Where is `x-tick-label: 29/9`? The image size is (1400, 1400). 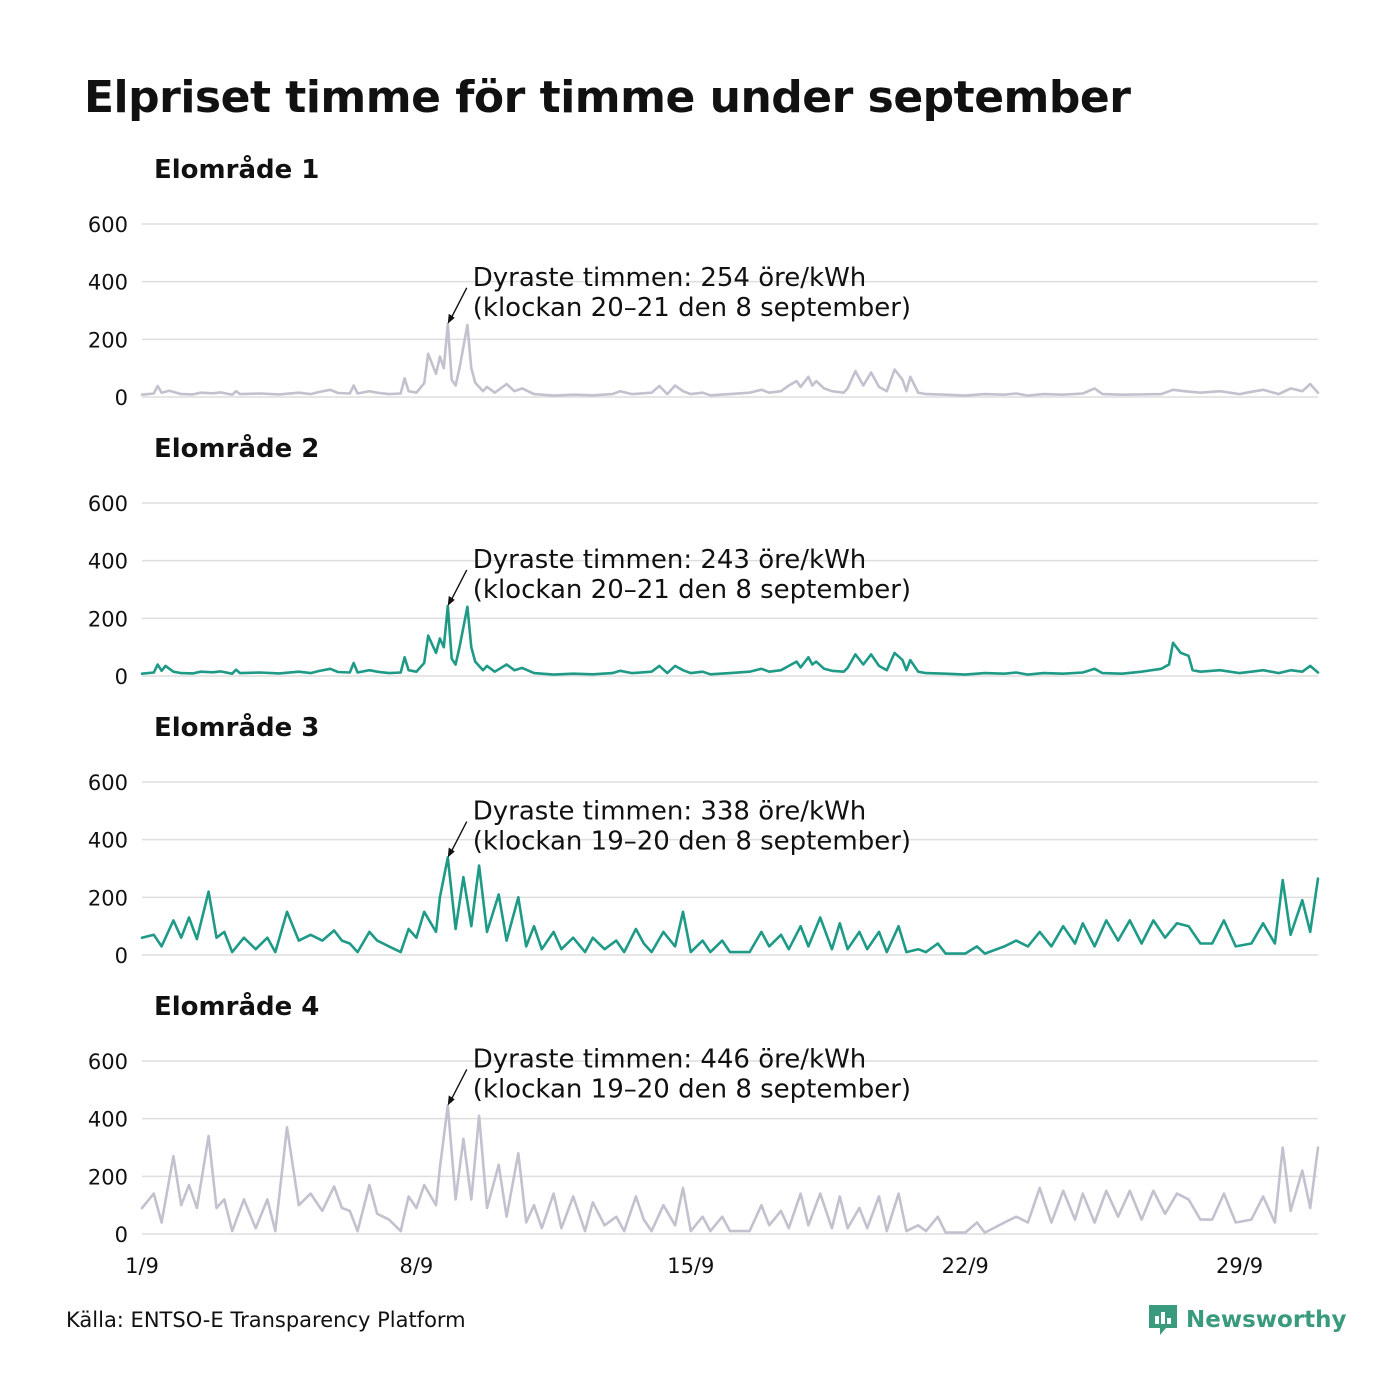 x-tick-label: 29/9 is located at coordinates (1239, 1266).